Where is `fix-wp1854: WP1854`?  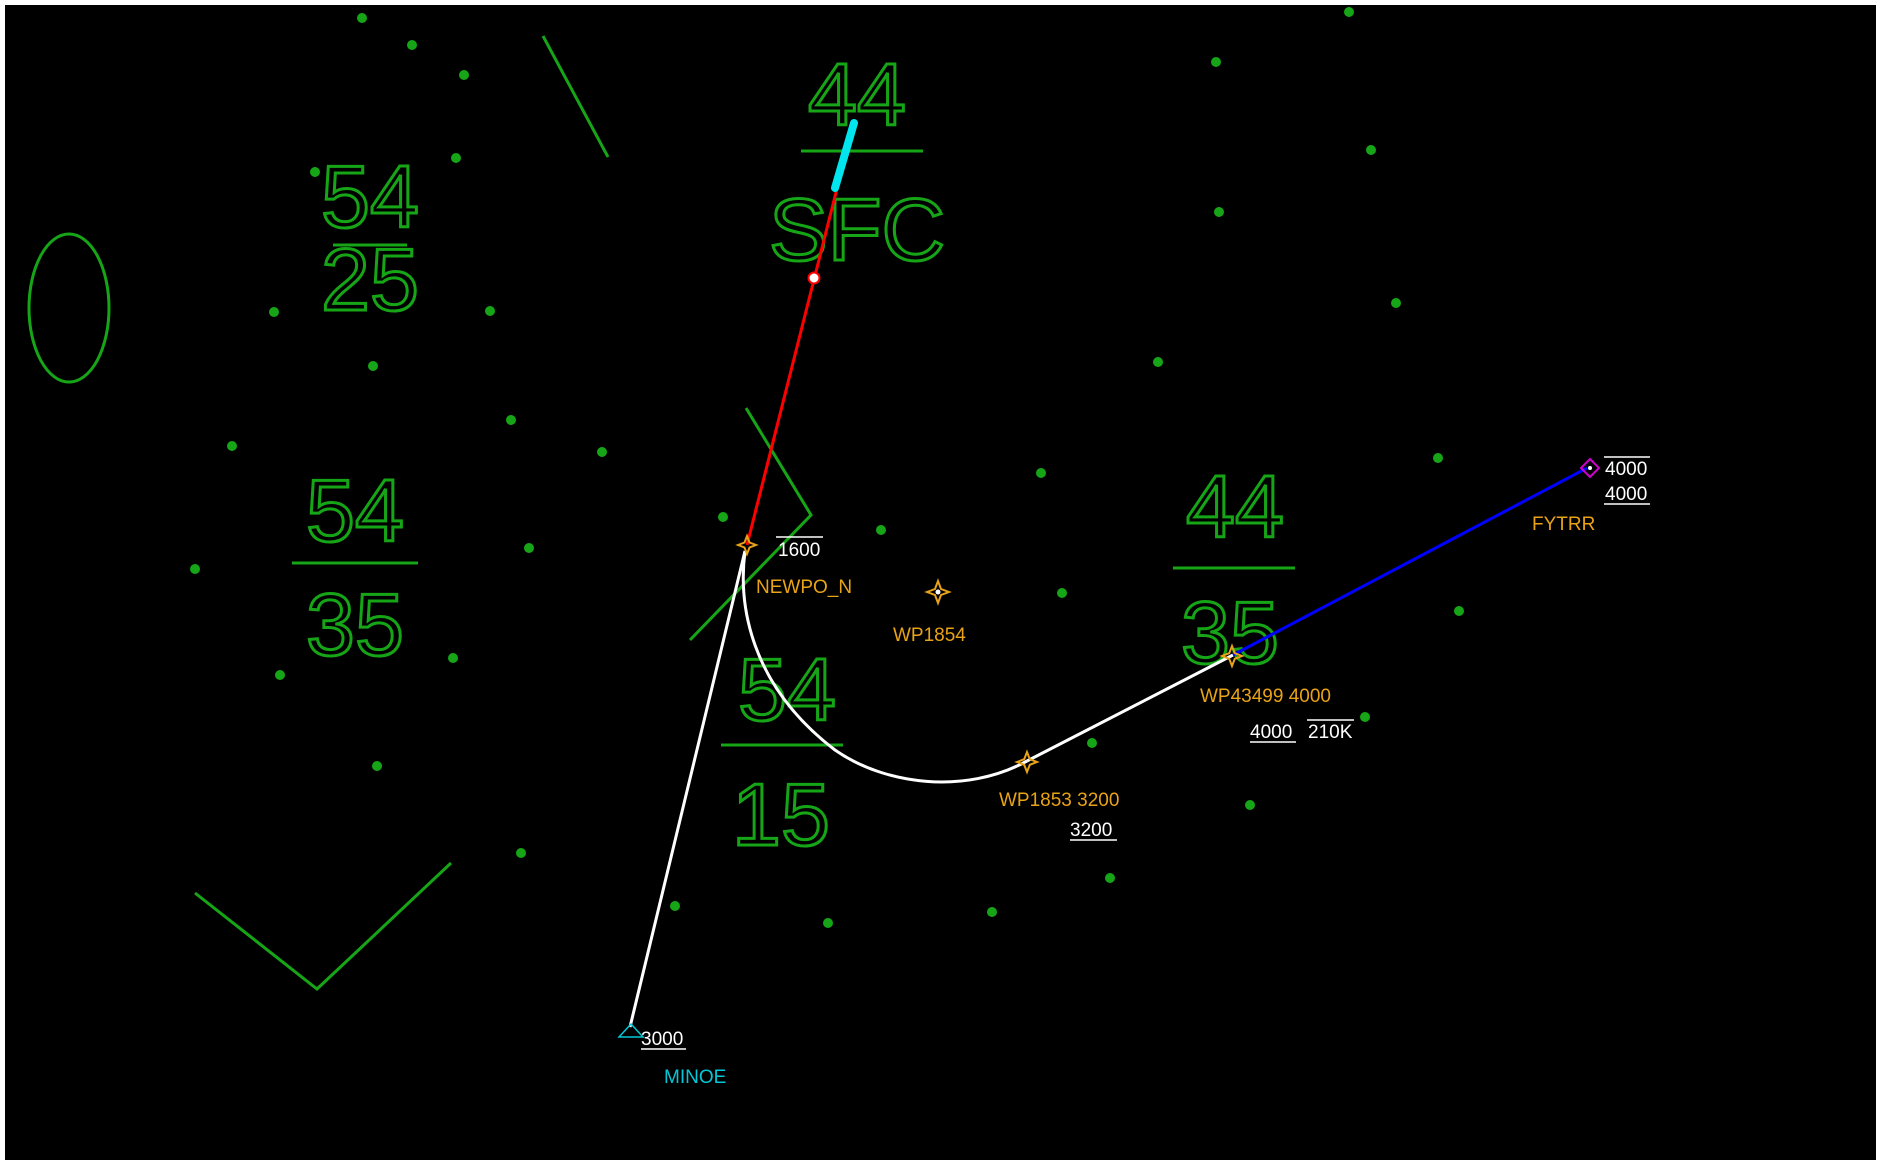 fix-wp1854: WP1854 is located at coordinates (929, 612).